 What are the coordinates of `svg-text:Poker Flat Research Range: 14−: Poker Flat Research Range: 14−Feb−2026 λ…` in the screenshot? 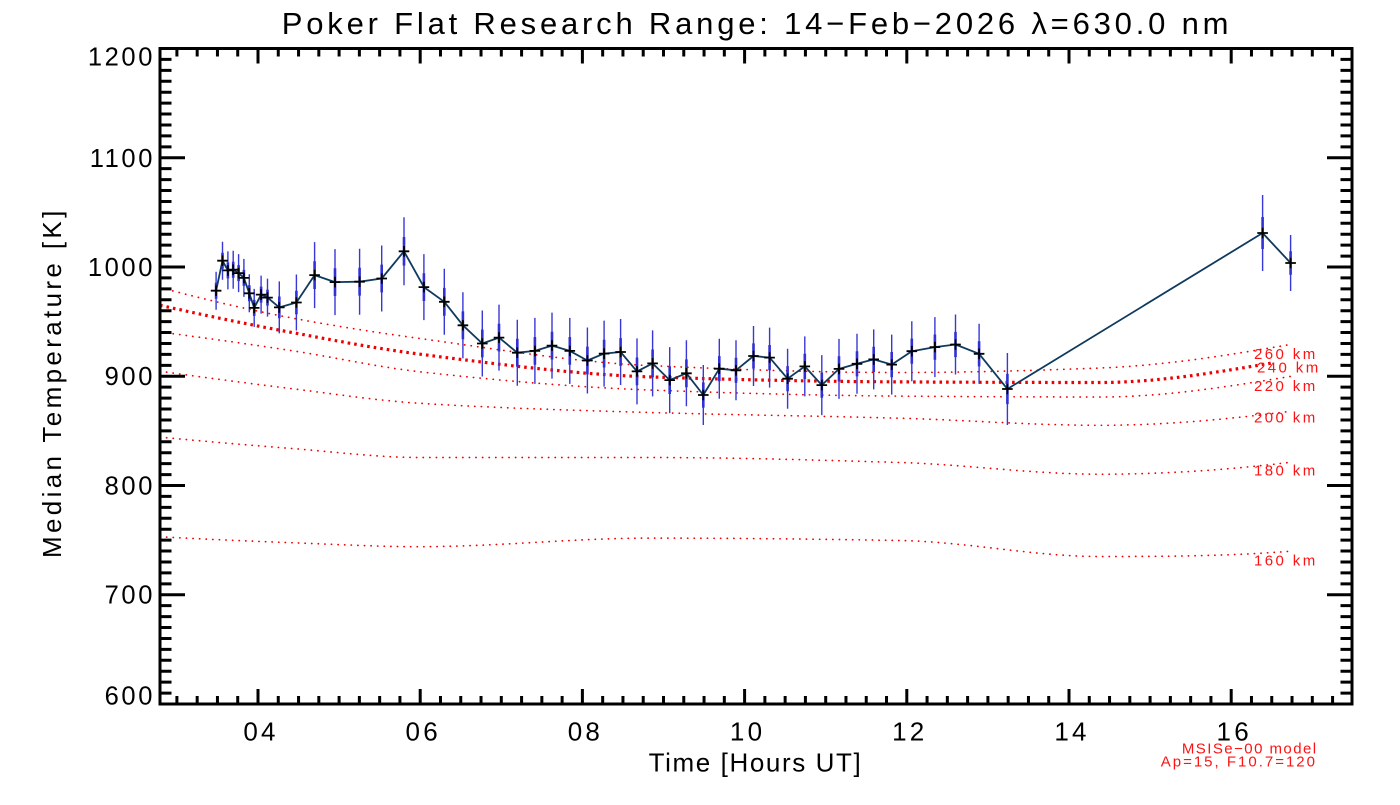 It's located at (757, 23).